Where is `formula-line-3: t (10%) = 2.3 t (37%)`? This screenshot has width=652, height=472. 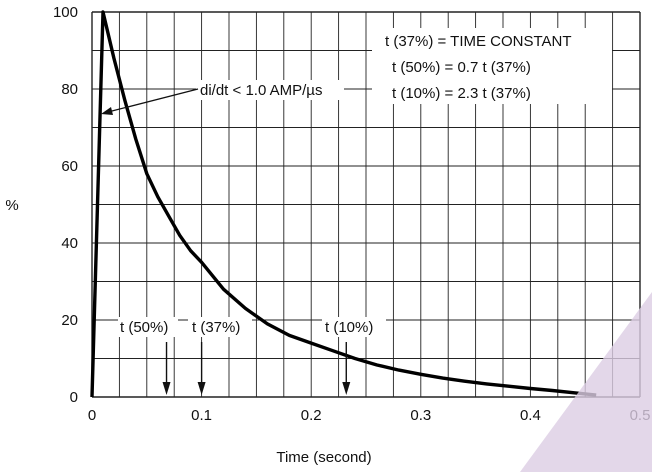
formula-line-3: t (10%) = 2.3 t (37%) is located at coordinates (461, 93).